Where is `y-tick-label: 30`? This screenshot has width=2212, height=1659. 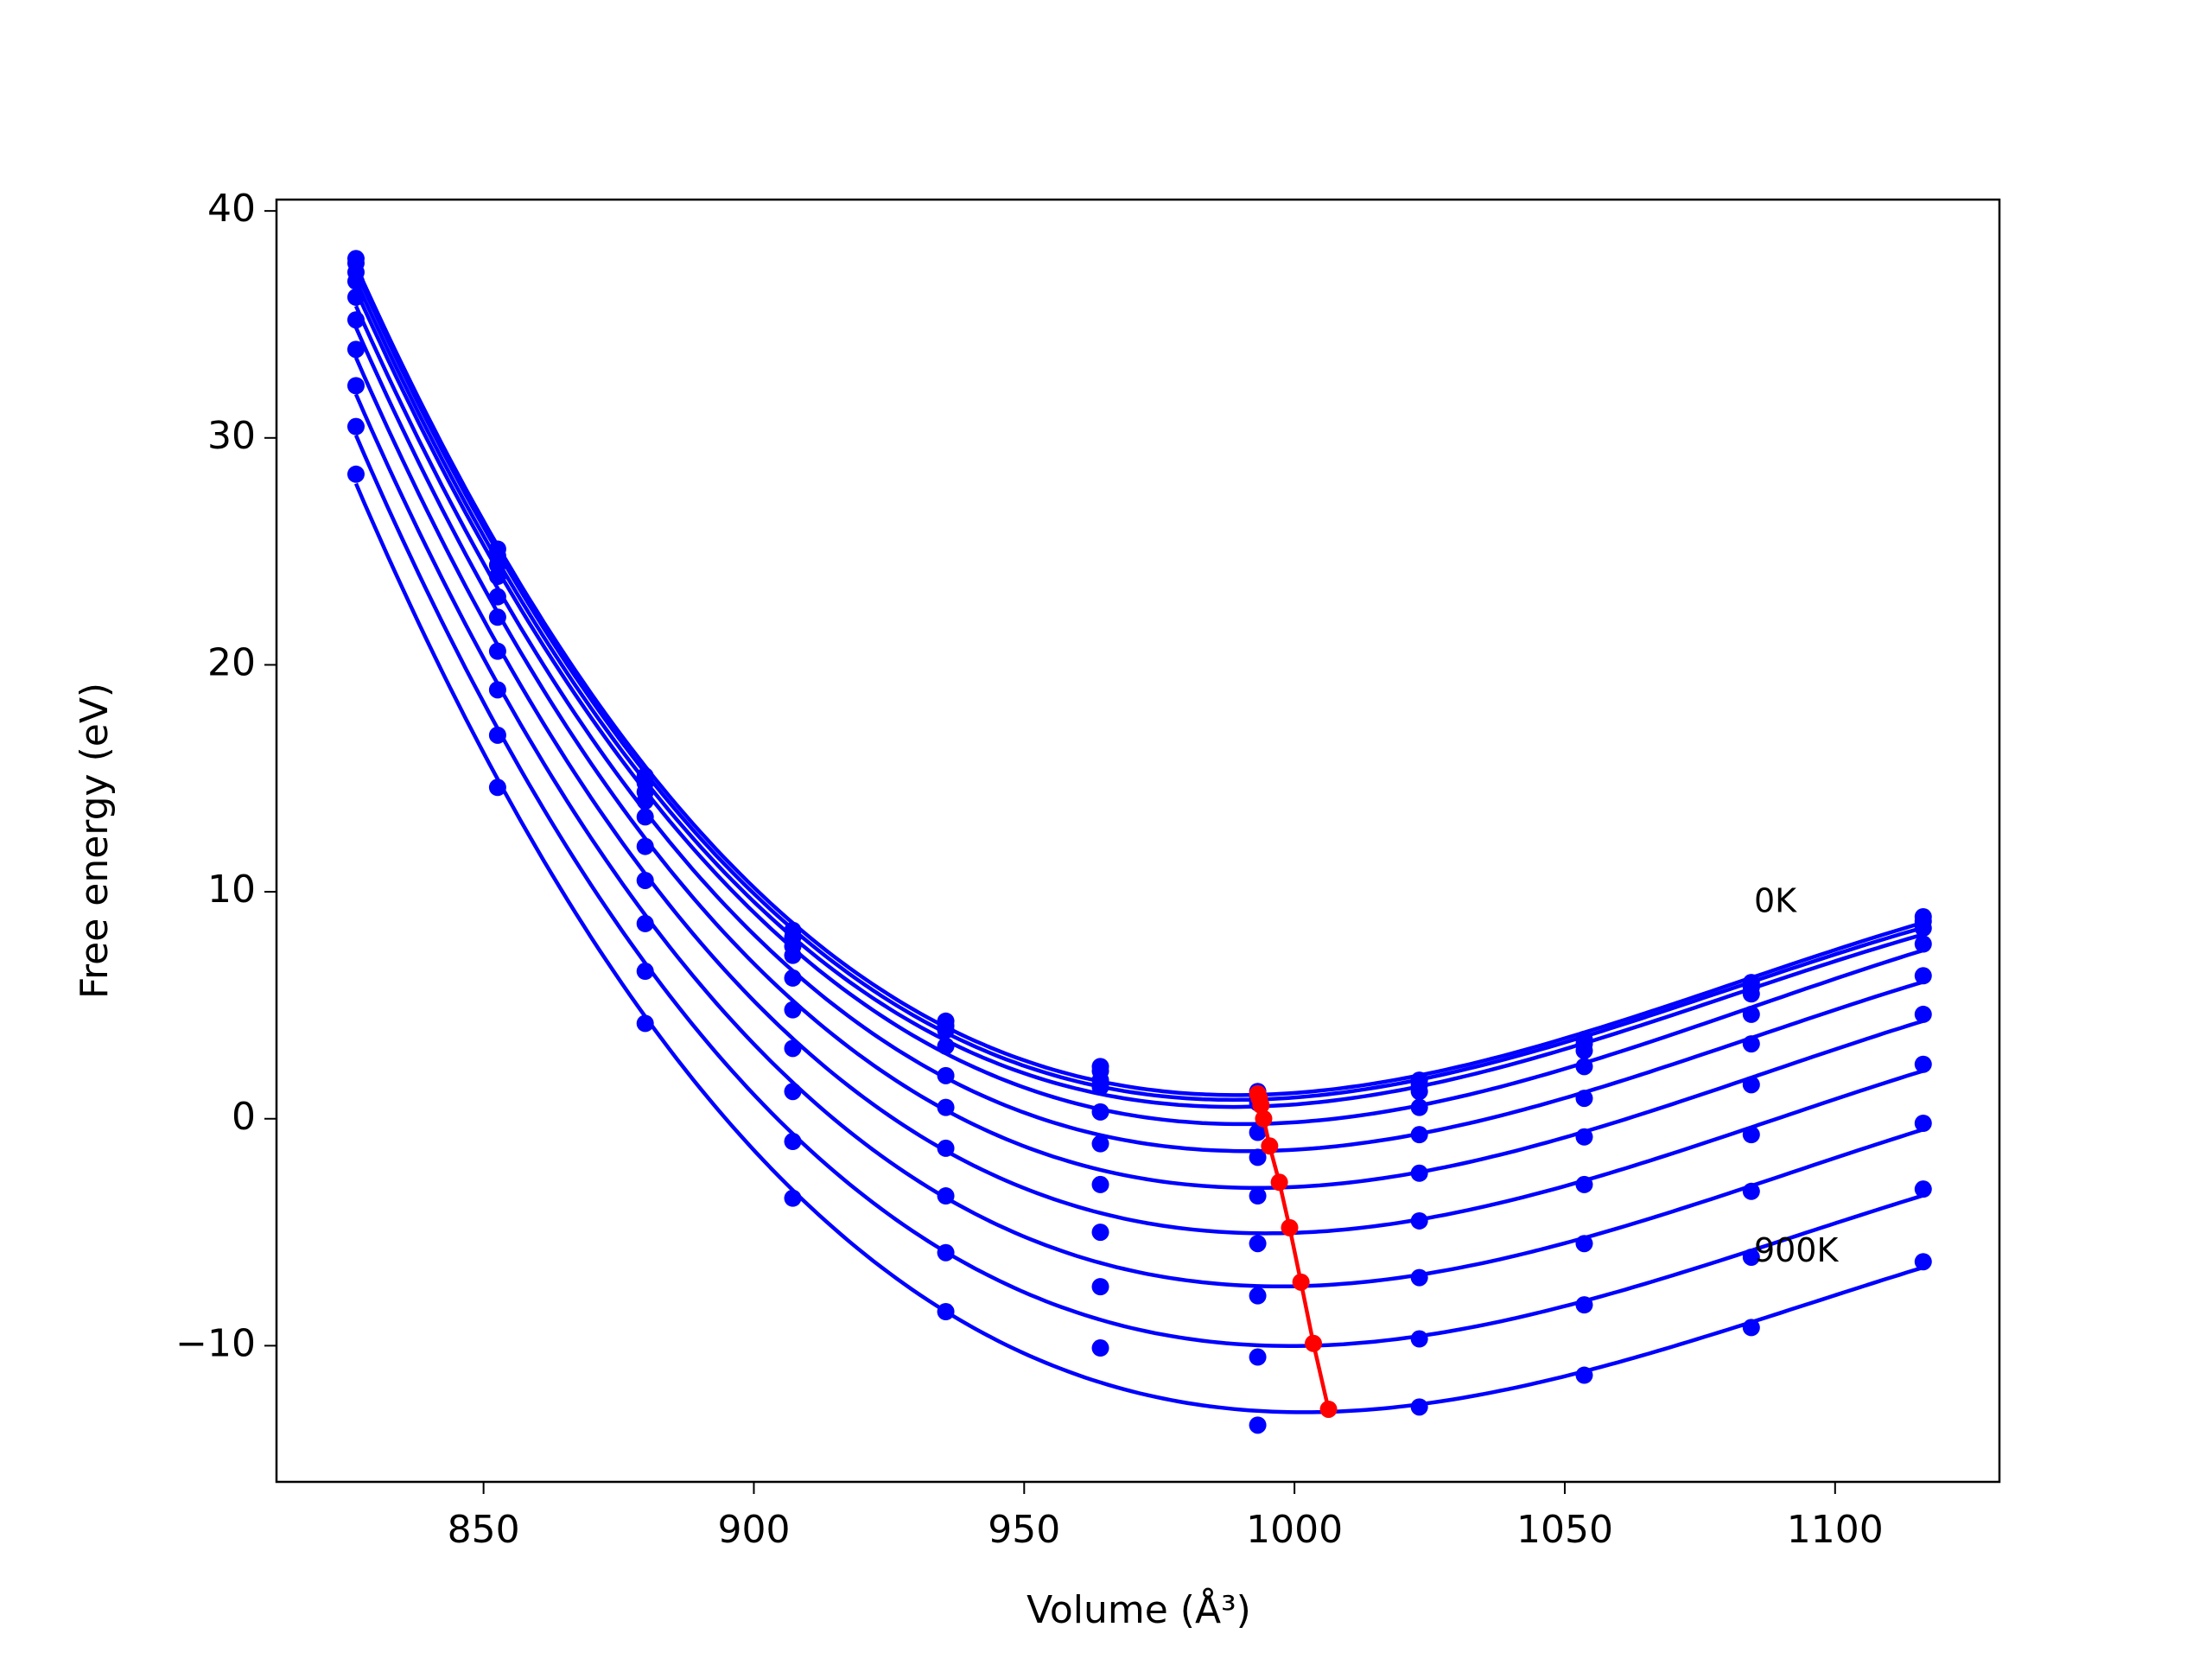
y-tick-label: 30 is located at coordinates (232, 436).